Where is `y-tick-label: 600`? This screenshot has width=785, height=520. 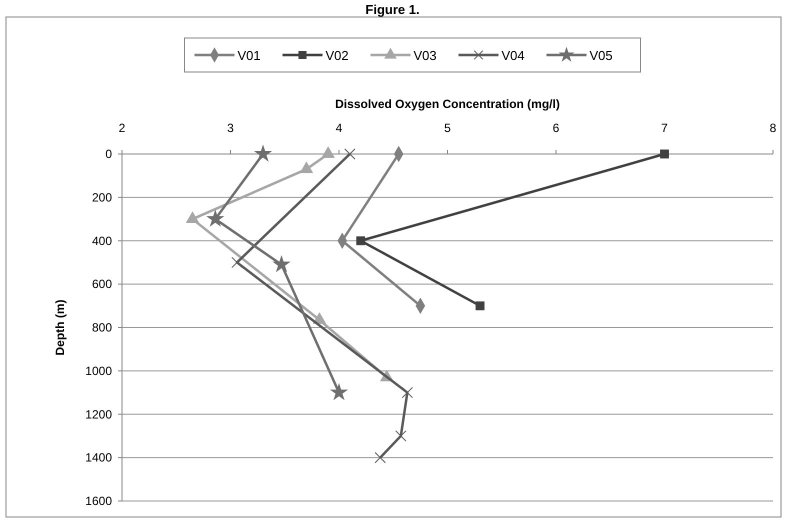
y-tick-label: 600 is located at coordinates (102, 284).